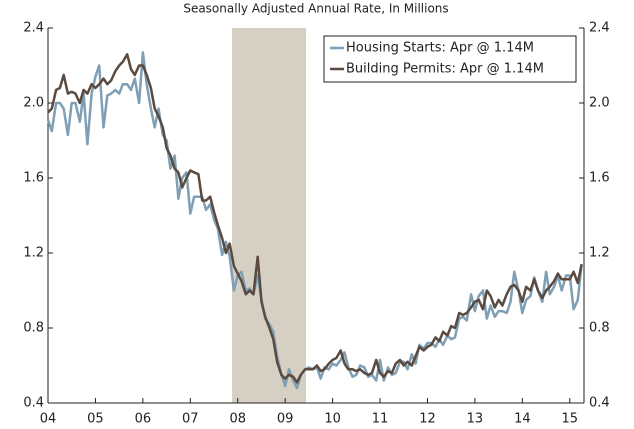 The height and width of the screenshot is (429, 634). What do you see at coordinates (190, 419) in the screenshot?
I see `x-tick-label: 07` at bounding box center [190, 419].